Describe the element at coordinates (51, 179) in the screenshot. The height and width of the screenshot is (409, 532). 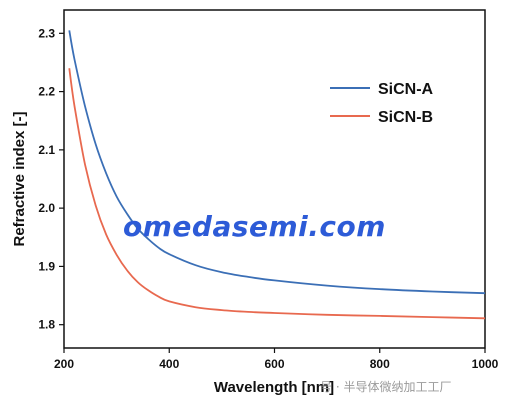
I see `y-axis-ticks: 1.8 1.9 2.0 2.1 2.2 2.3` at that location.